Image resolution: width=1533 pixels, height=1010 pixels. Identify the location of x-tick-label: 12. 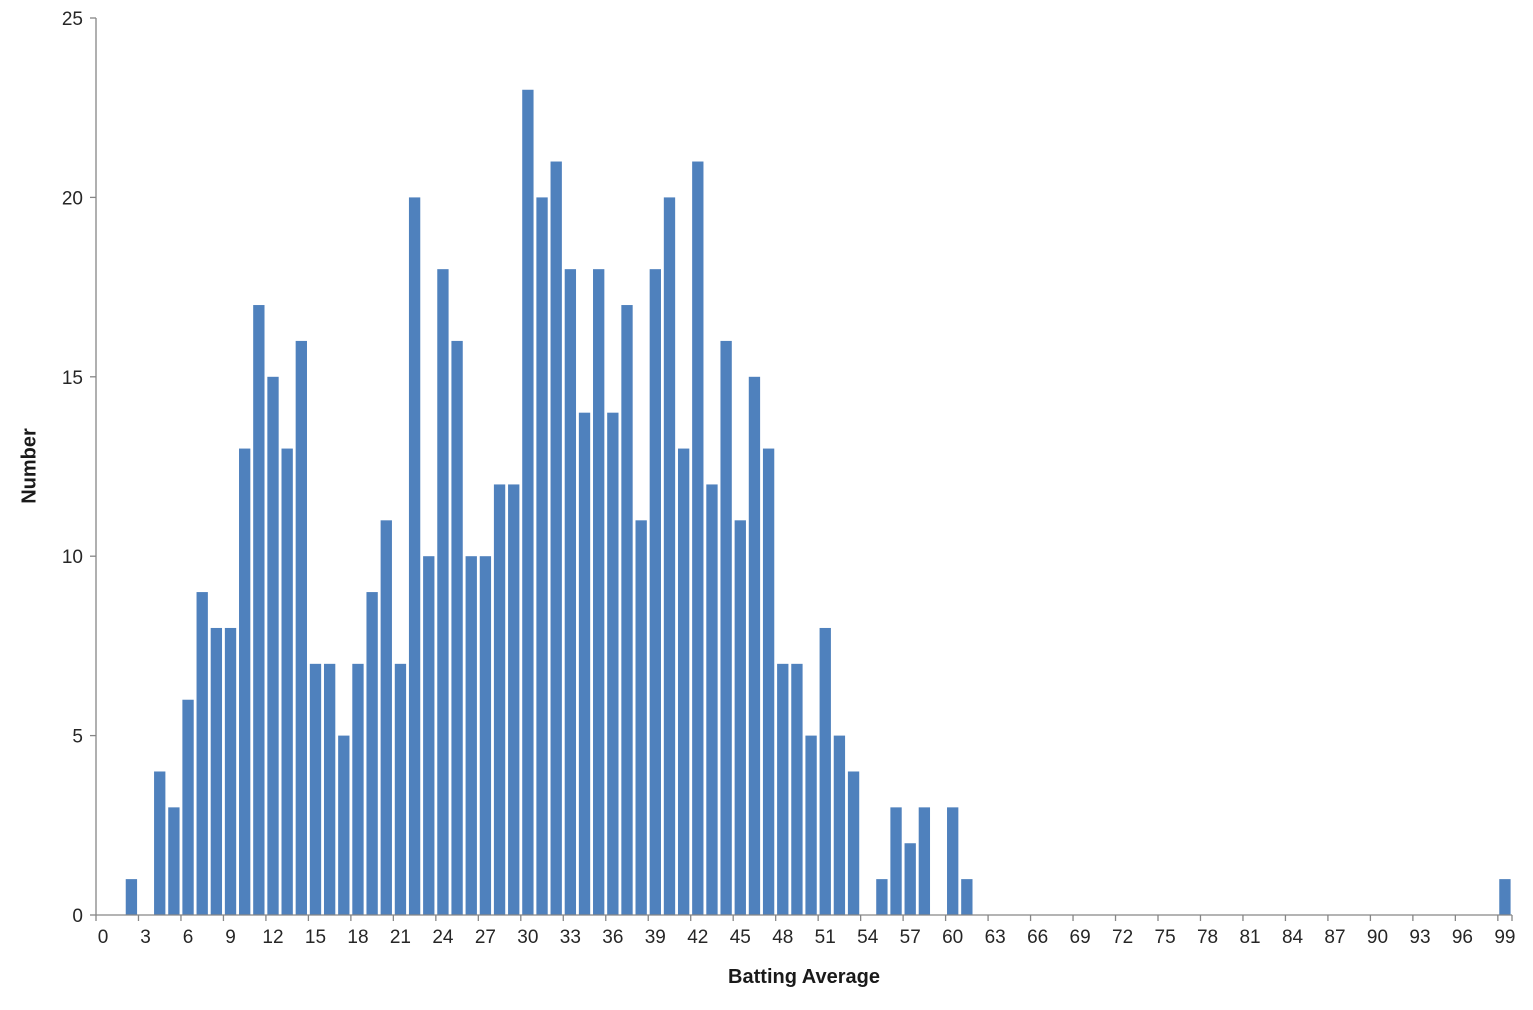
(272, 937).